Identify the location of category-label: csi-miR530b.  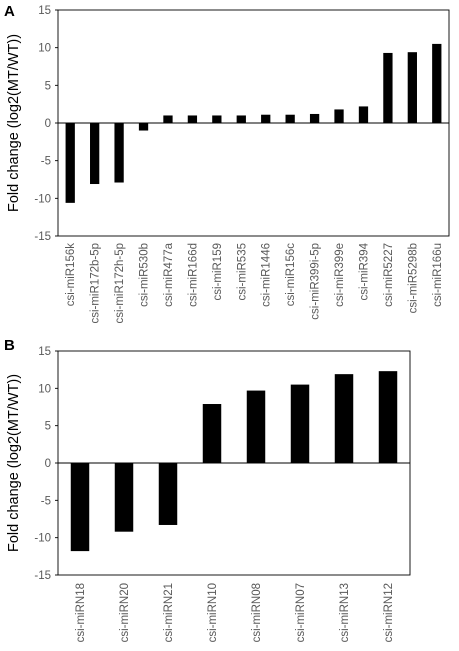
(145, 275).